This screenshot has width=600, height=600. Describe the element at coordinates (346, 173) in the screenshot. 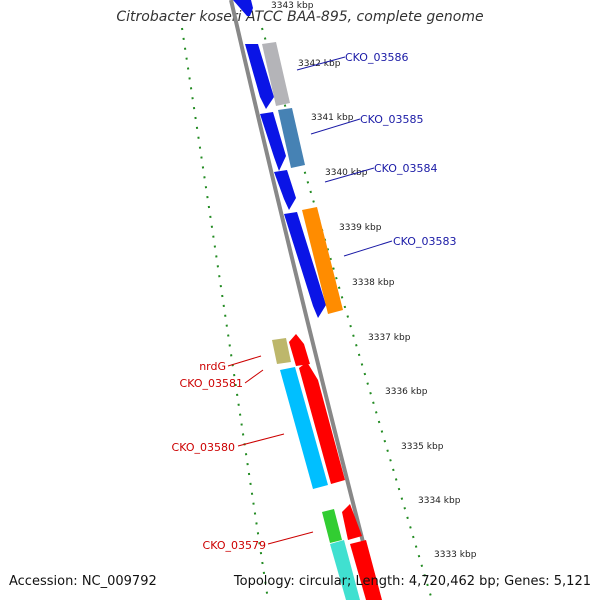

I see `tick-label: 3340 kbp` at that location.